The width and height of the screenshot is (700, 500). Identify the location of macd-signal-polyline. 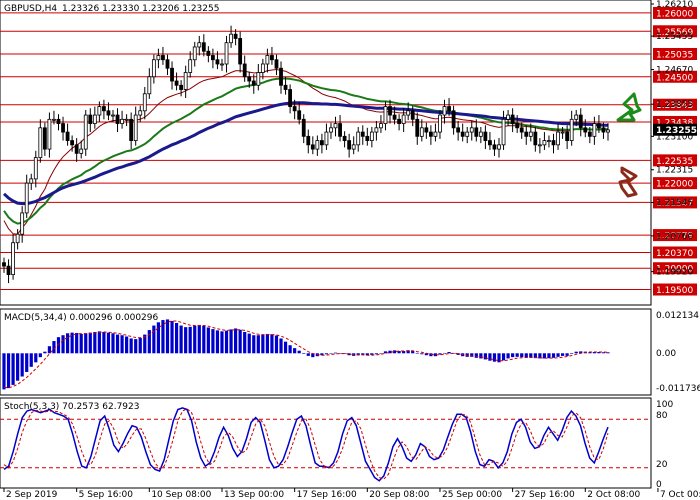
(306, 354).